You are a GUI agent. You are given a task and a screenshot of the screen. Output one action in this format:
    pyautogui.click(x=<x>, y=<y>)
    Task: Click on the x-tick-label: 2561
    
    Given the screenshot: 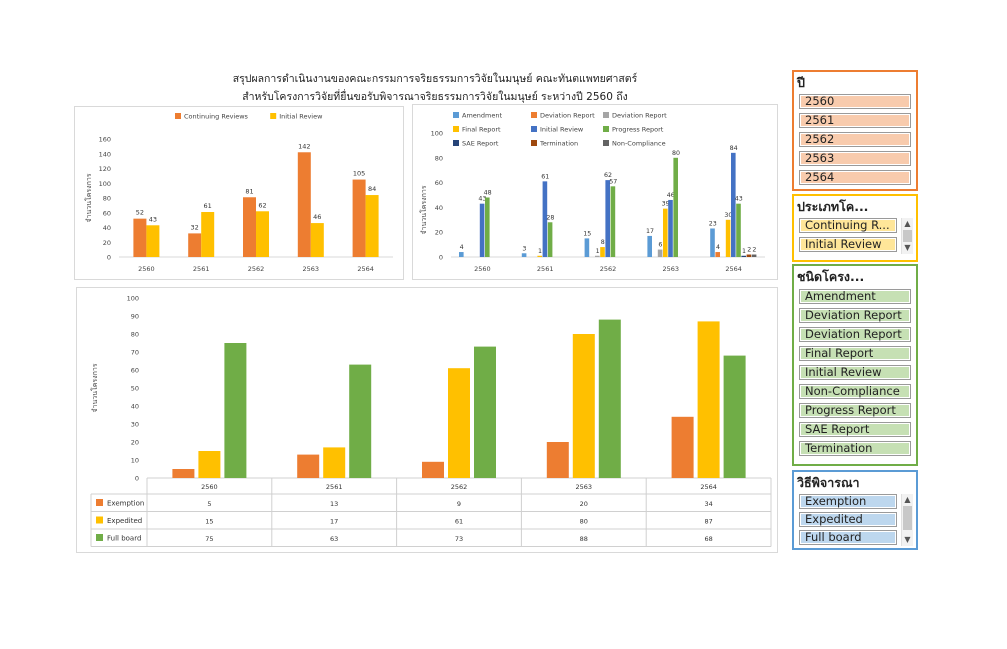 What is the action you would take?
    pyautogui.click(x=201, y=269)
    